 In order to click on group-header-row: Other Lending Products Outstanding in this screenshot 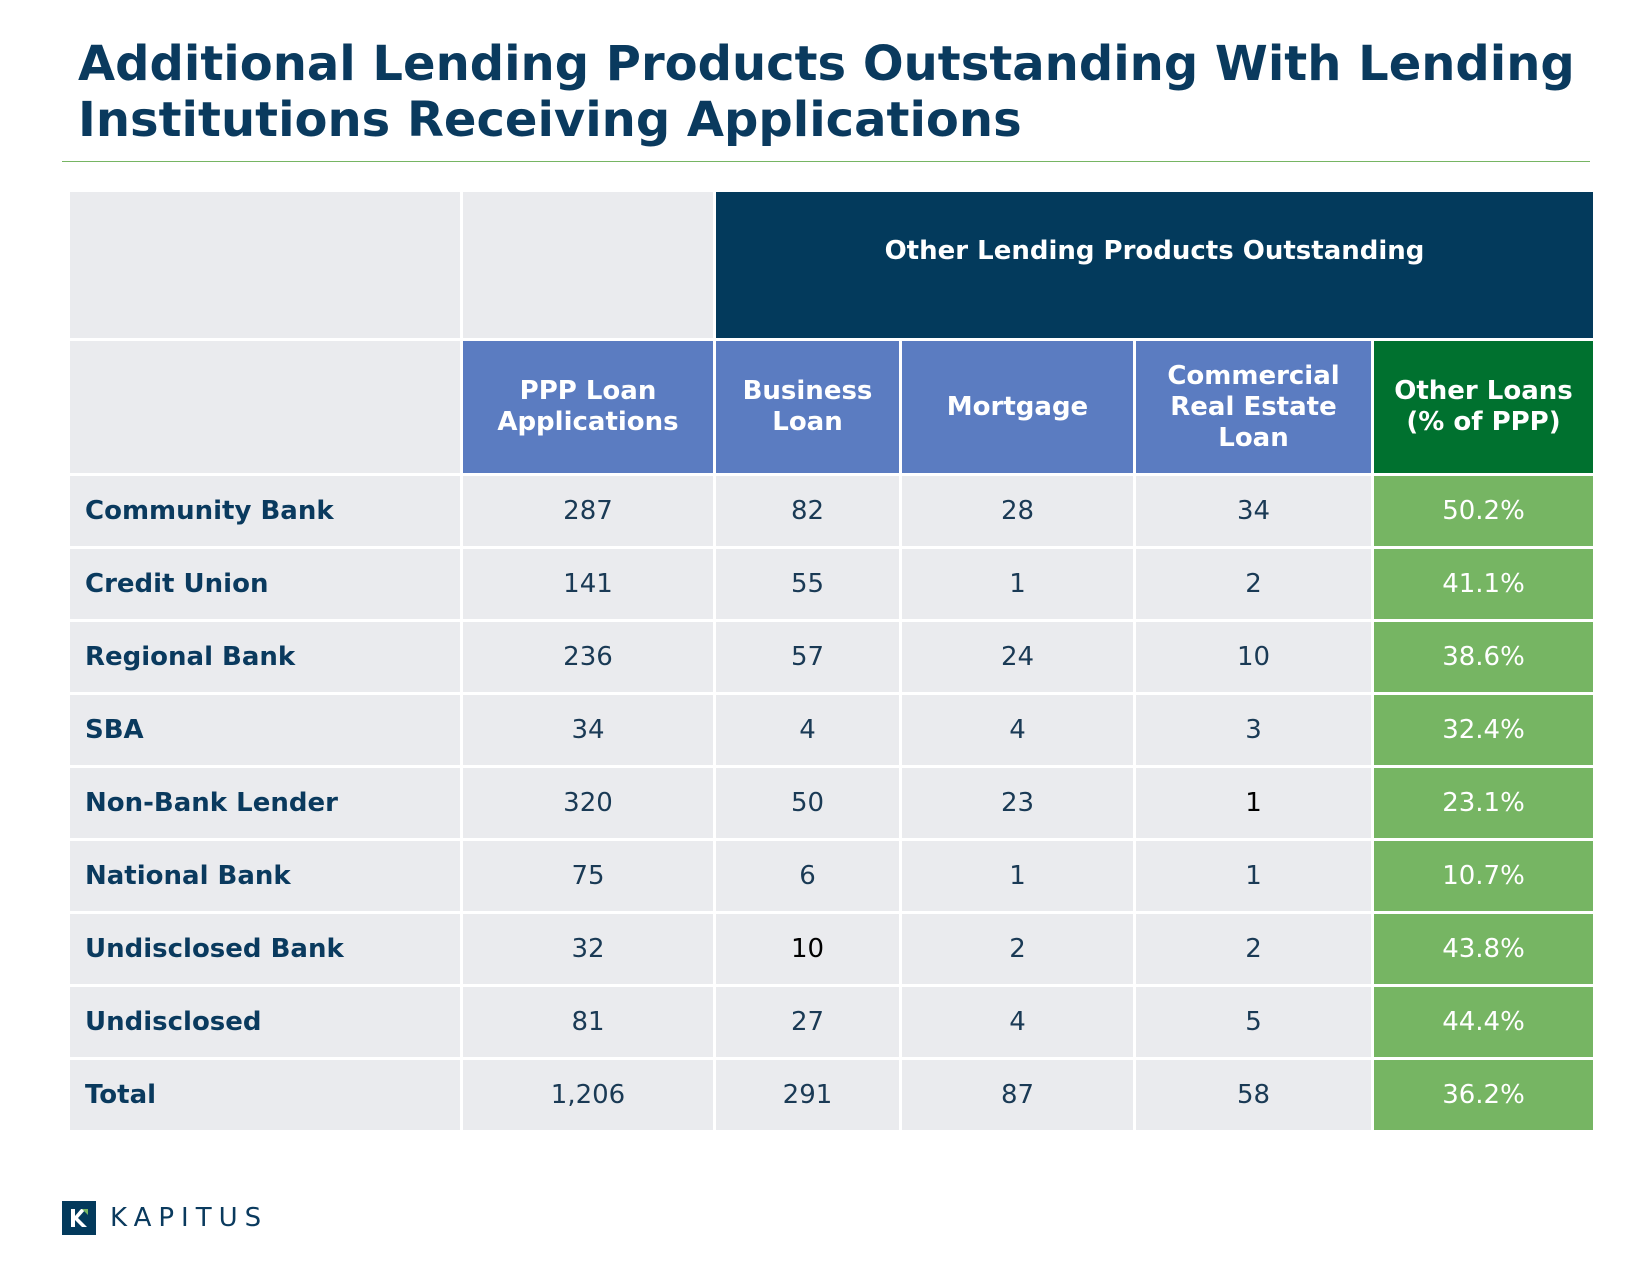, I will do `click(831, 265)`.